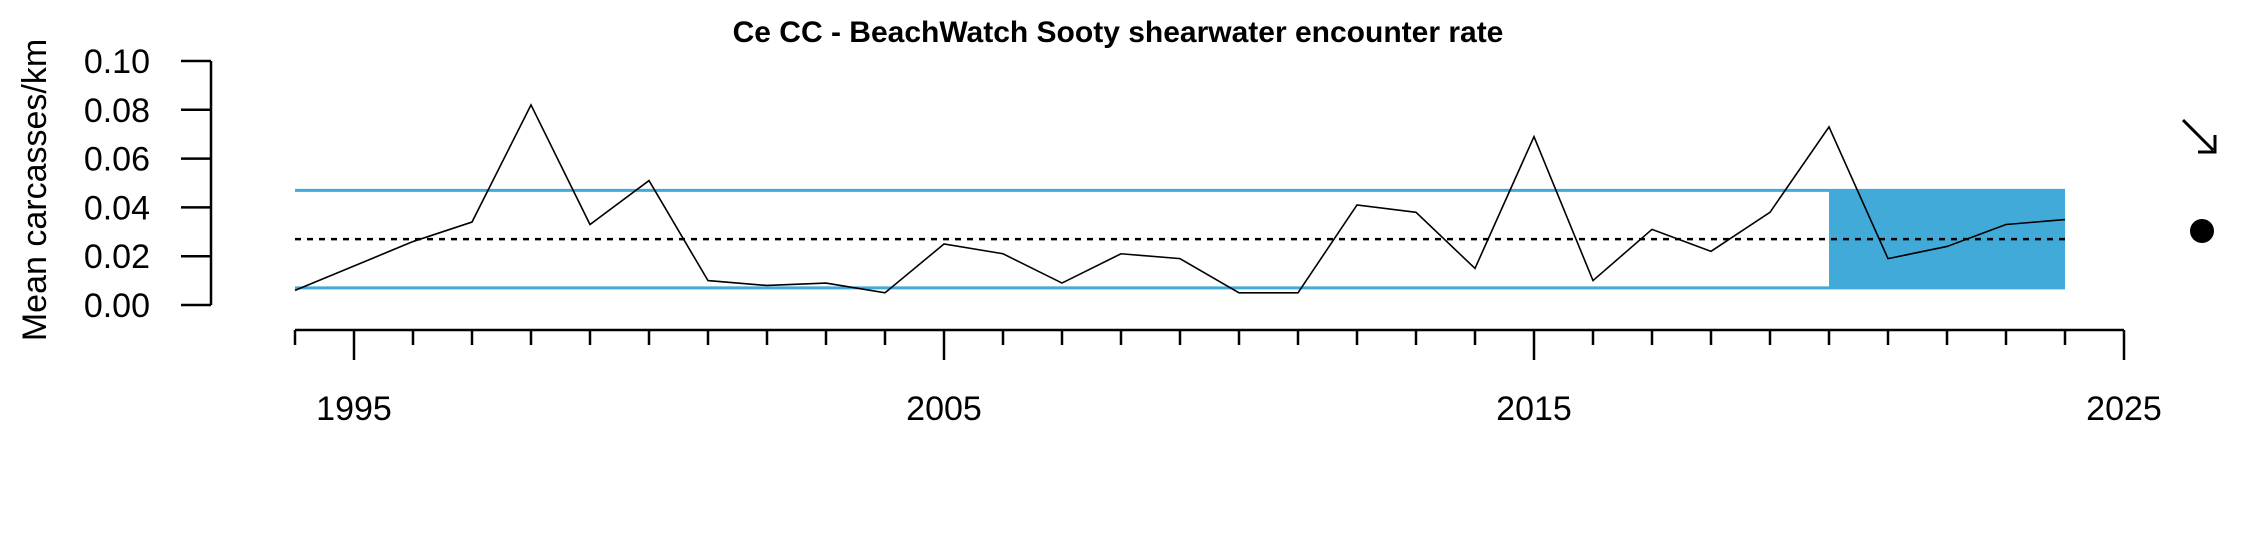 Image resolution: width=2250 pixels, height=540 pixels. What do you see at coordinates (117, 111) in the screenshot?
I see `y-tick-label: 0.08` at bounding box center [117, 111].